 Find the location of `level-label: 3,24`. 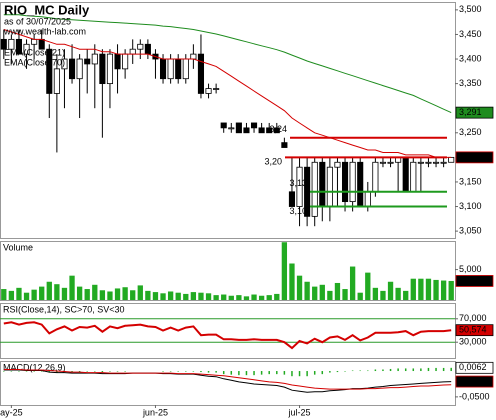

level-label: 3,24 is located at coordinates (278, 129).